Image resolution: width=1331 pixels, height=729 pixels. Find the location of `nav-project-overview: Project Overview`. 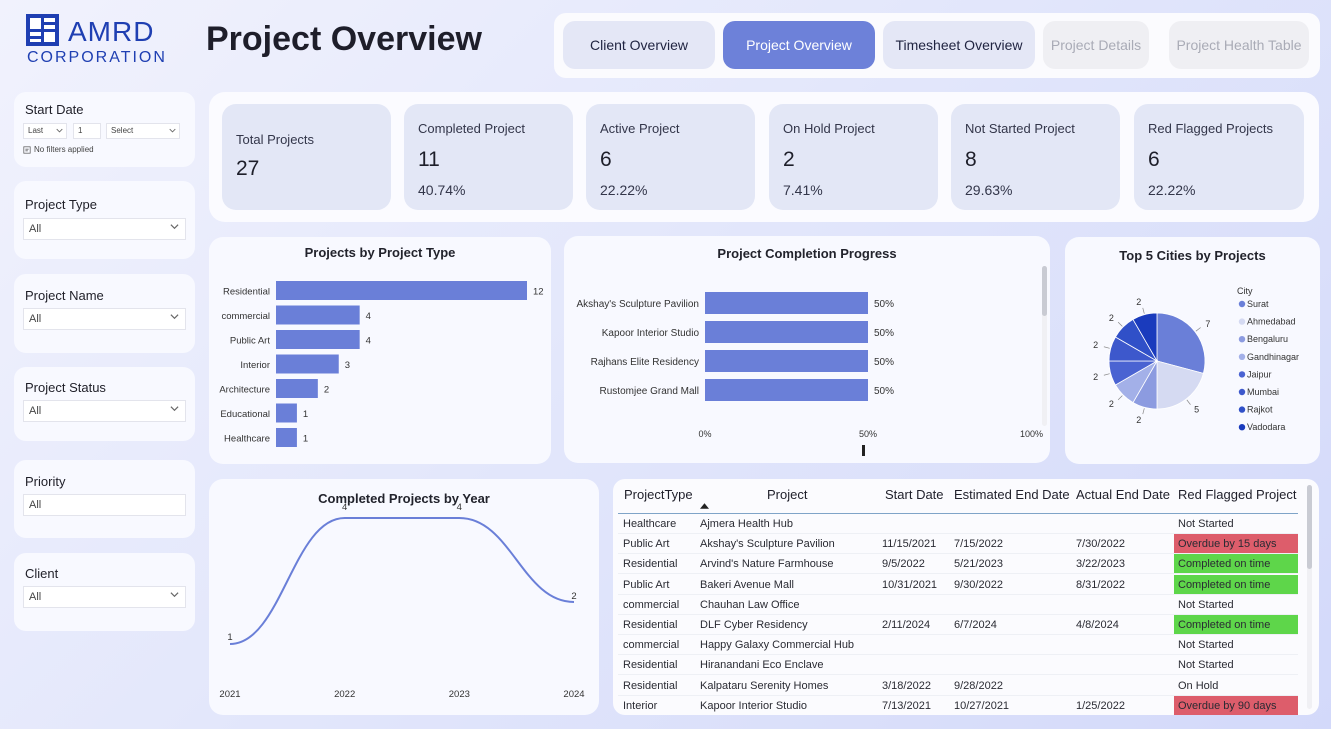

nav-project-overview: Project Overview is located at coordinates (799, 45).